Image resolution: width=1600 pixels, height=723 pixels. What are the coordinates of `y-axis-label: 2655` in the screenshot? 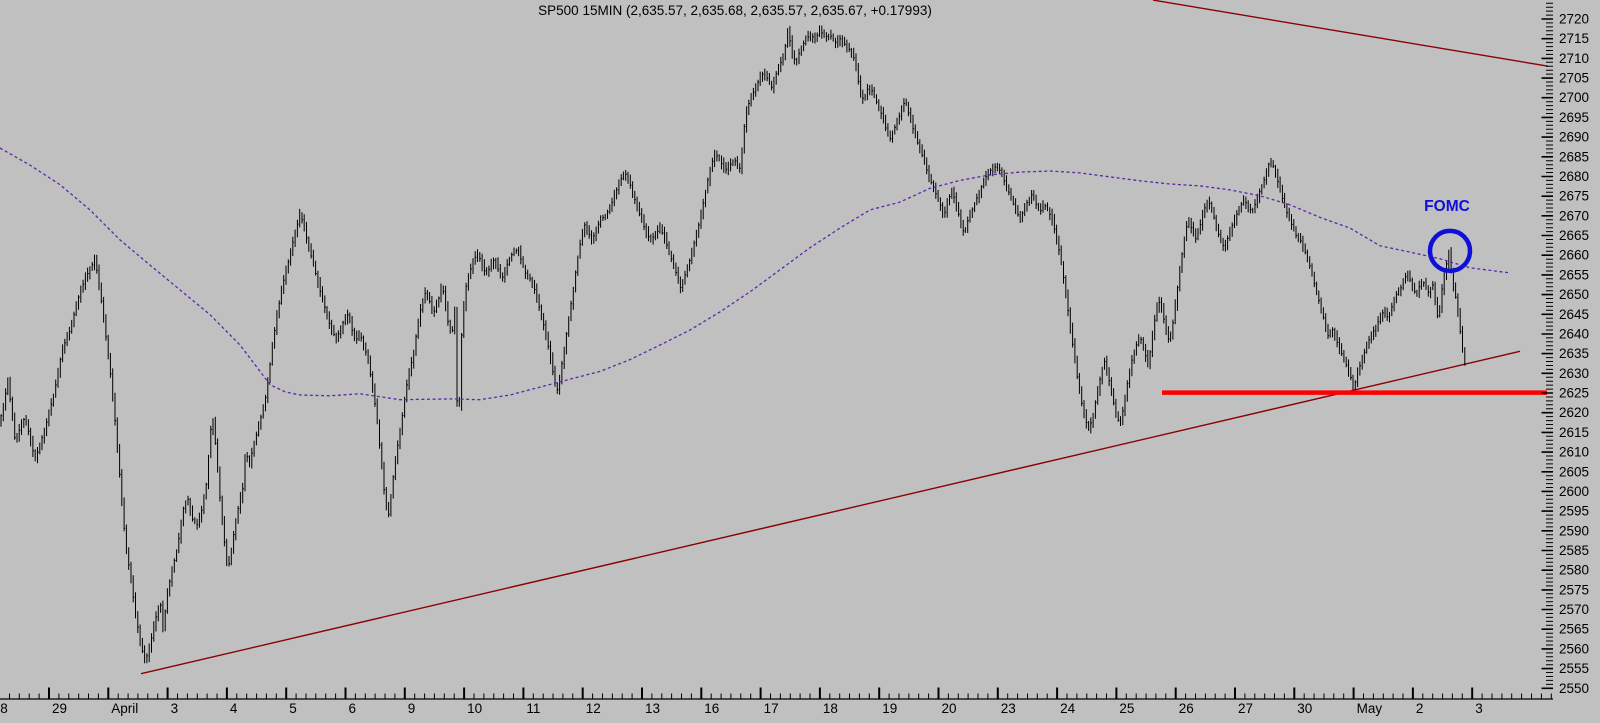 It's located at (1574, 274).